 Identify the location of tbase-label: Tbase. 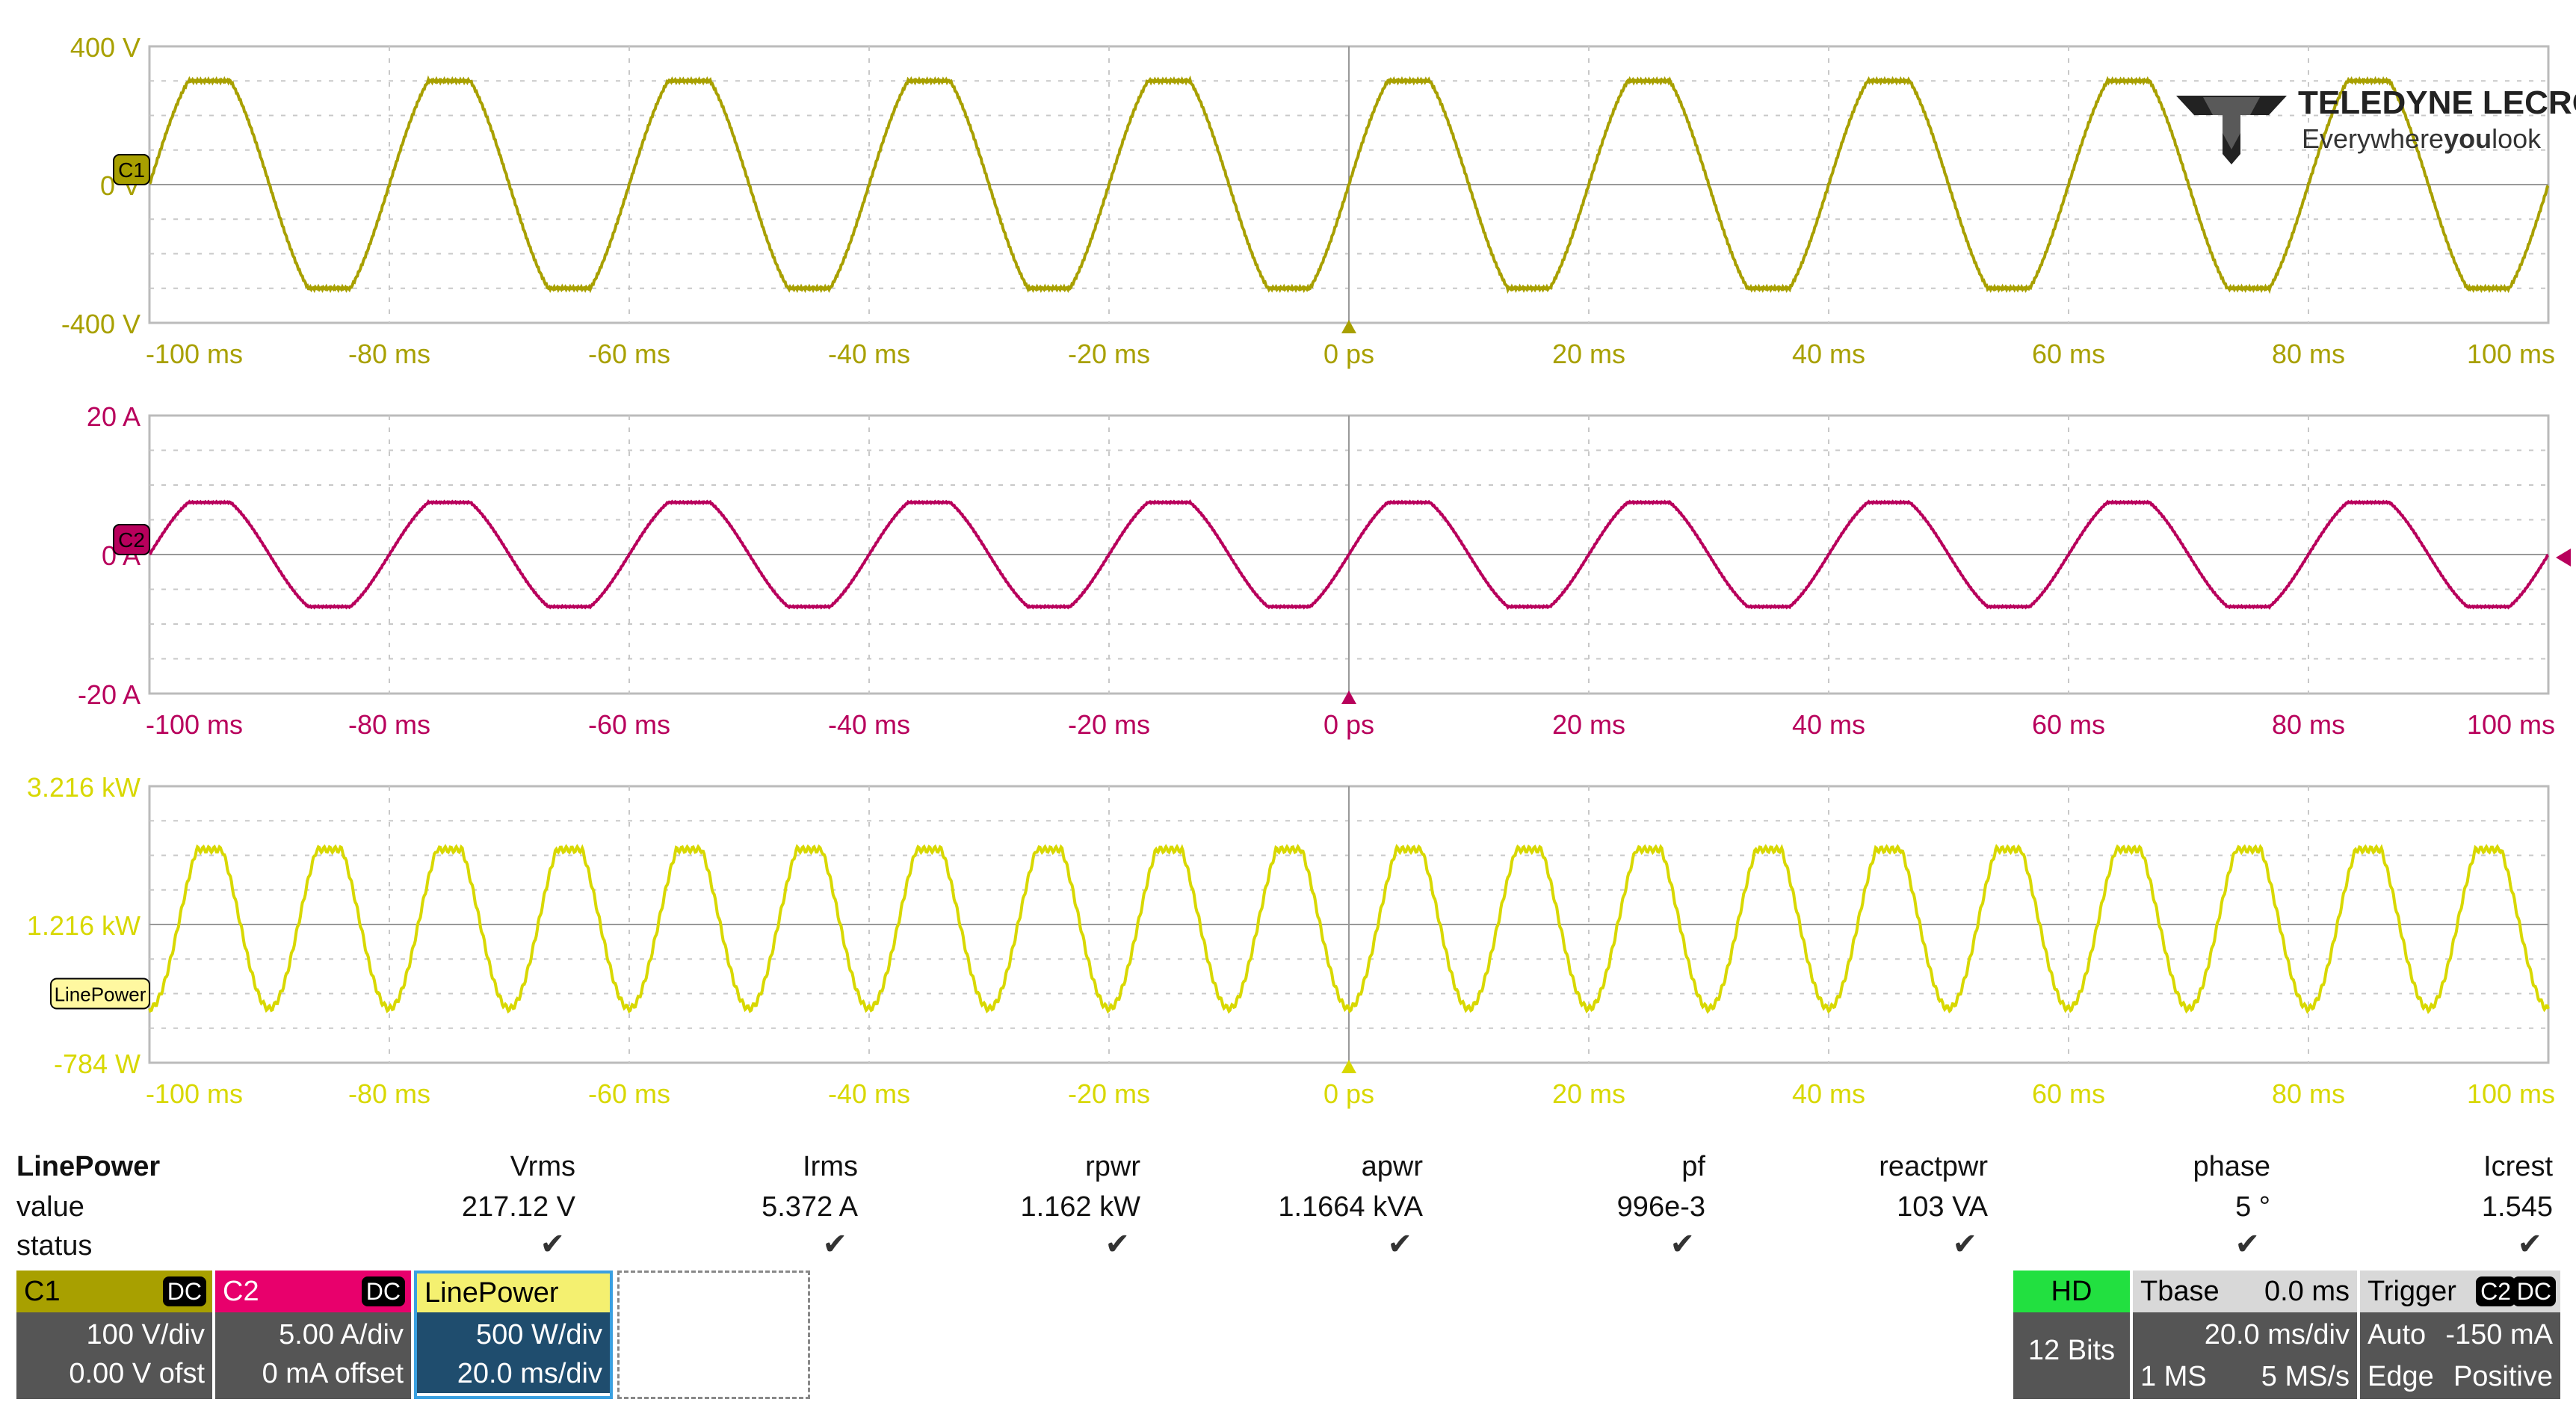
(2180, 1291).